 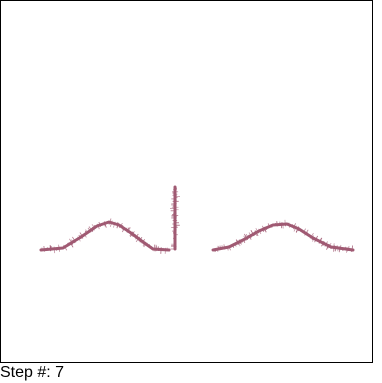 I want to click on right-wave-stroke, so click(x=283, y=236).